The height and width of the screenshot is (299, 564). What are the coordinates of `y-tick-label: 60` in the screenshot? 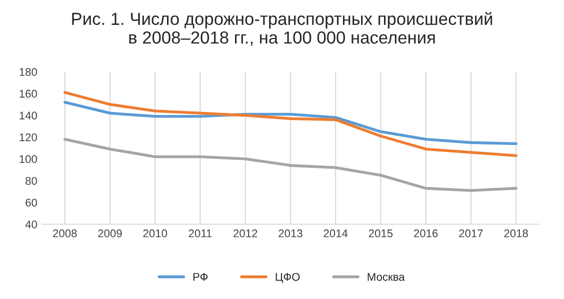 It's located at (32, 202).